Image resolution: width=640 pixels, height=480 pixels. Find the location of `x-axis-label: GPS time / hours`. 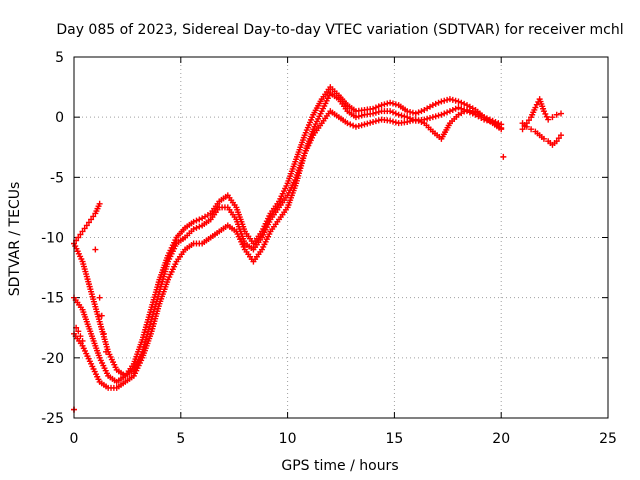

x-axis-label: GPS time / hours is located at coordinates (339, 466).